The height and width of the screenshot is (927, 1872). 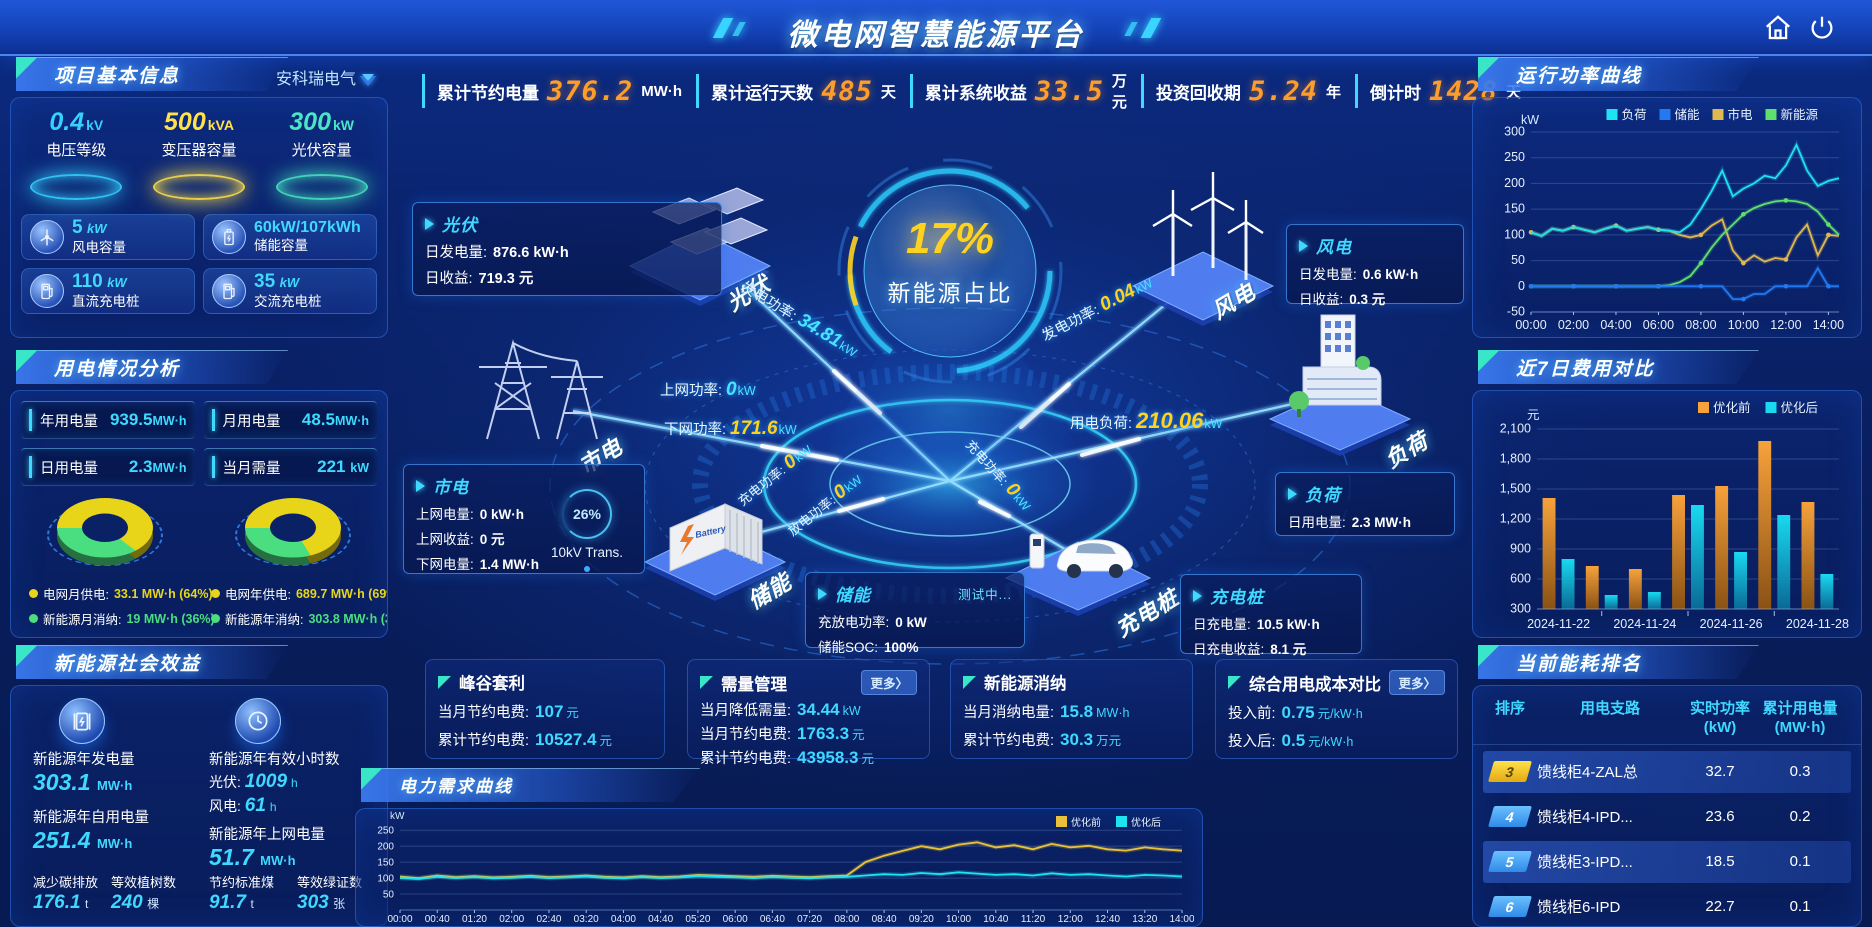 I want to click on voltage-pedestal: 0.4 kV 电压等级, so click(x=76, y=154).